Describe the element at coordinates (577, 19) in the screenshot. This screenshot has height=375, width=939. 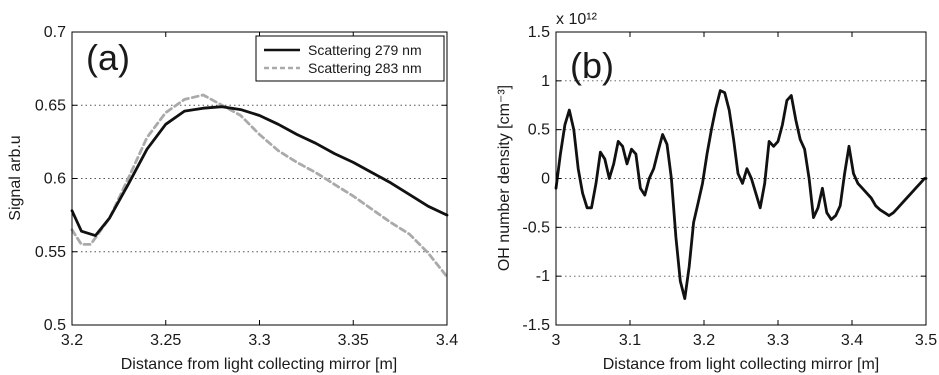
I see `panel-b-y-multiplier: x 10¹²` at that location.